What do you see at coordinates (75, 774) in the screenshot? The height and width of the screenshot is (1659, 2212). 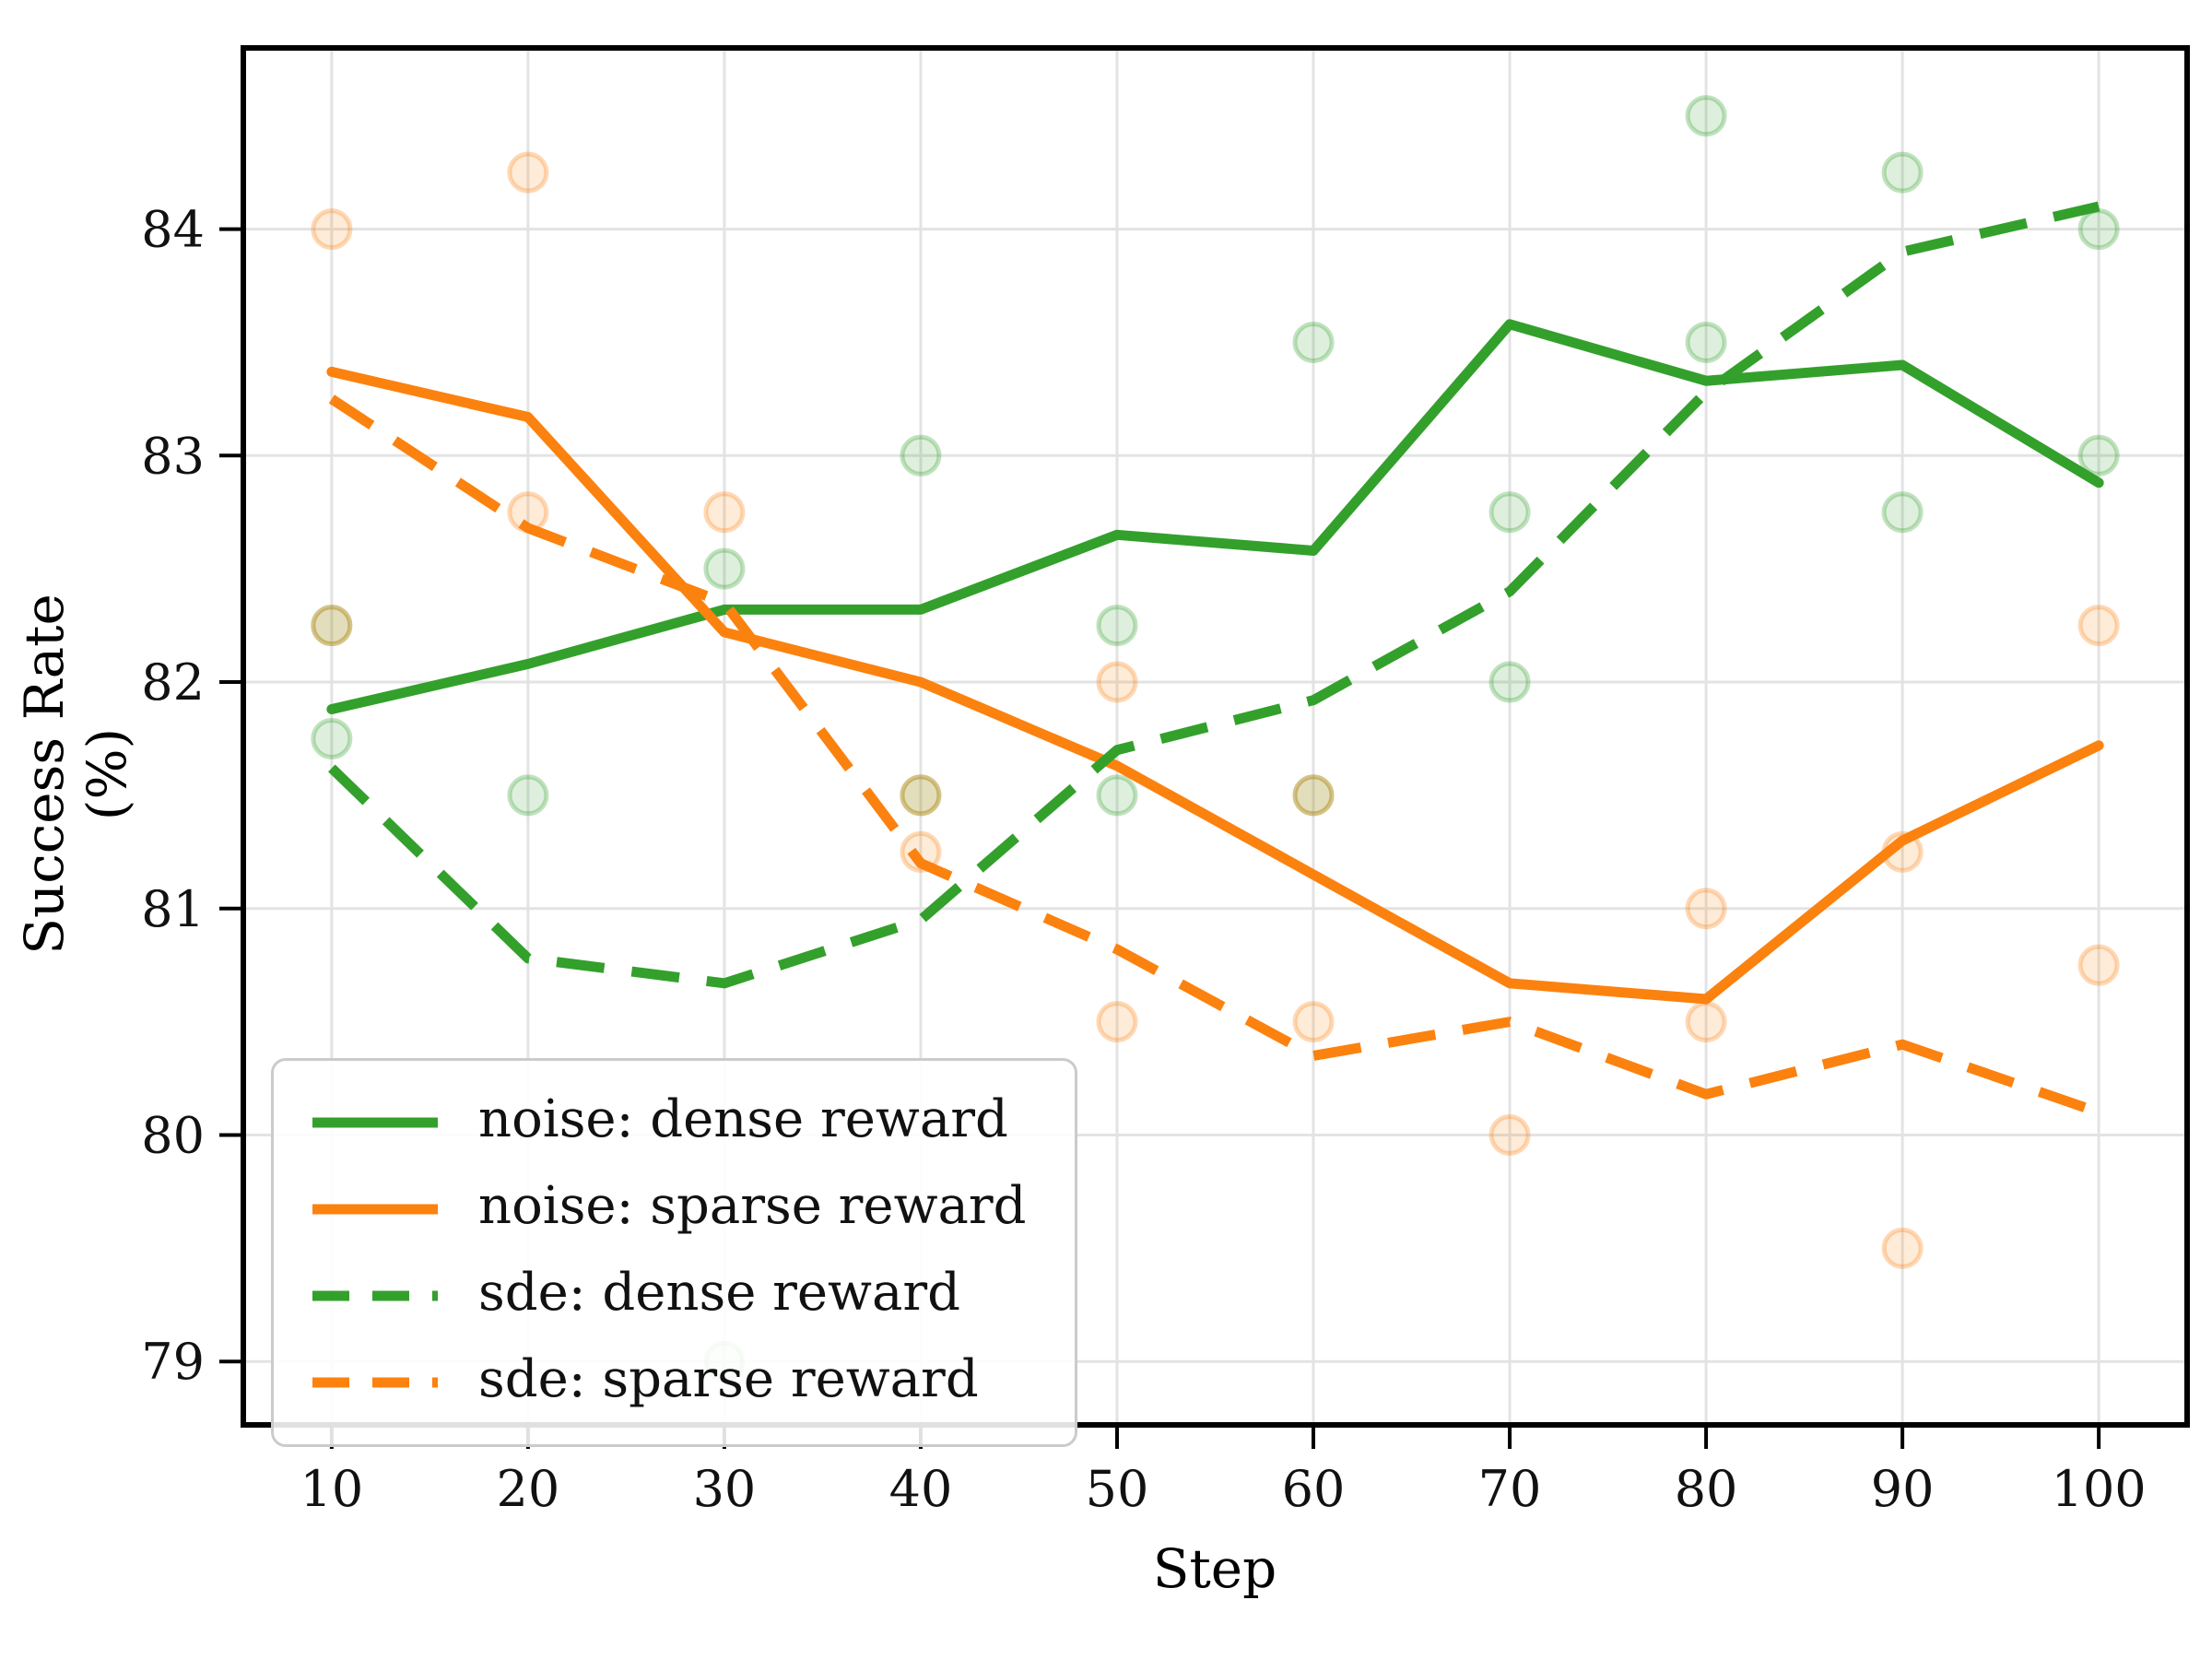 I see `y-axis-label: Success Rate (%)` at bounding box center [75, 774].